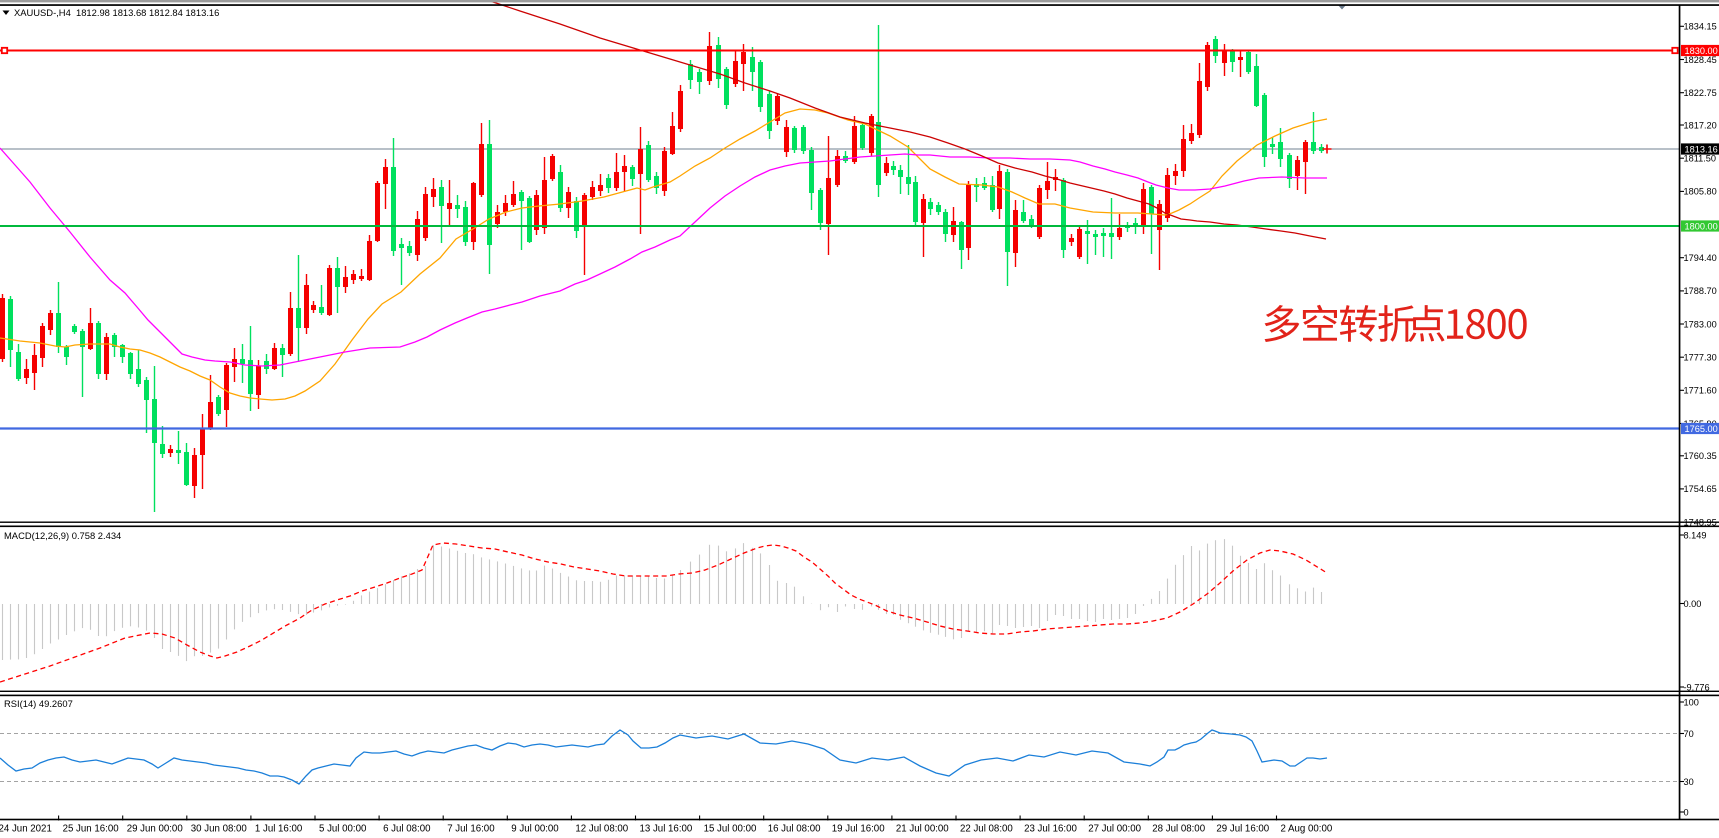 The width and height of the screenshot is (1719, 838). Describe the element at coordinates (1700, 27) in the screenshot. I see `svg-text: 1834.15` at that location.